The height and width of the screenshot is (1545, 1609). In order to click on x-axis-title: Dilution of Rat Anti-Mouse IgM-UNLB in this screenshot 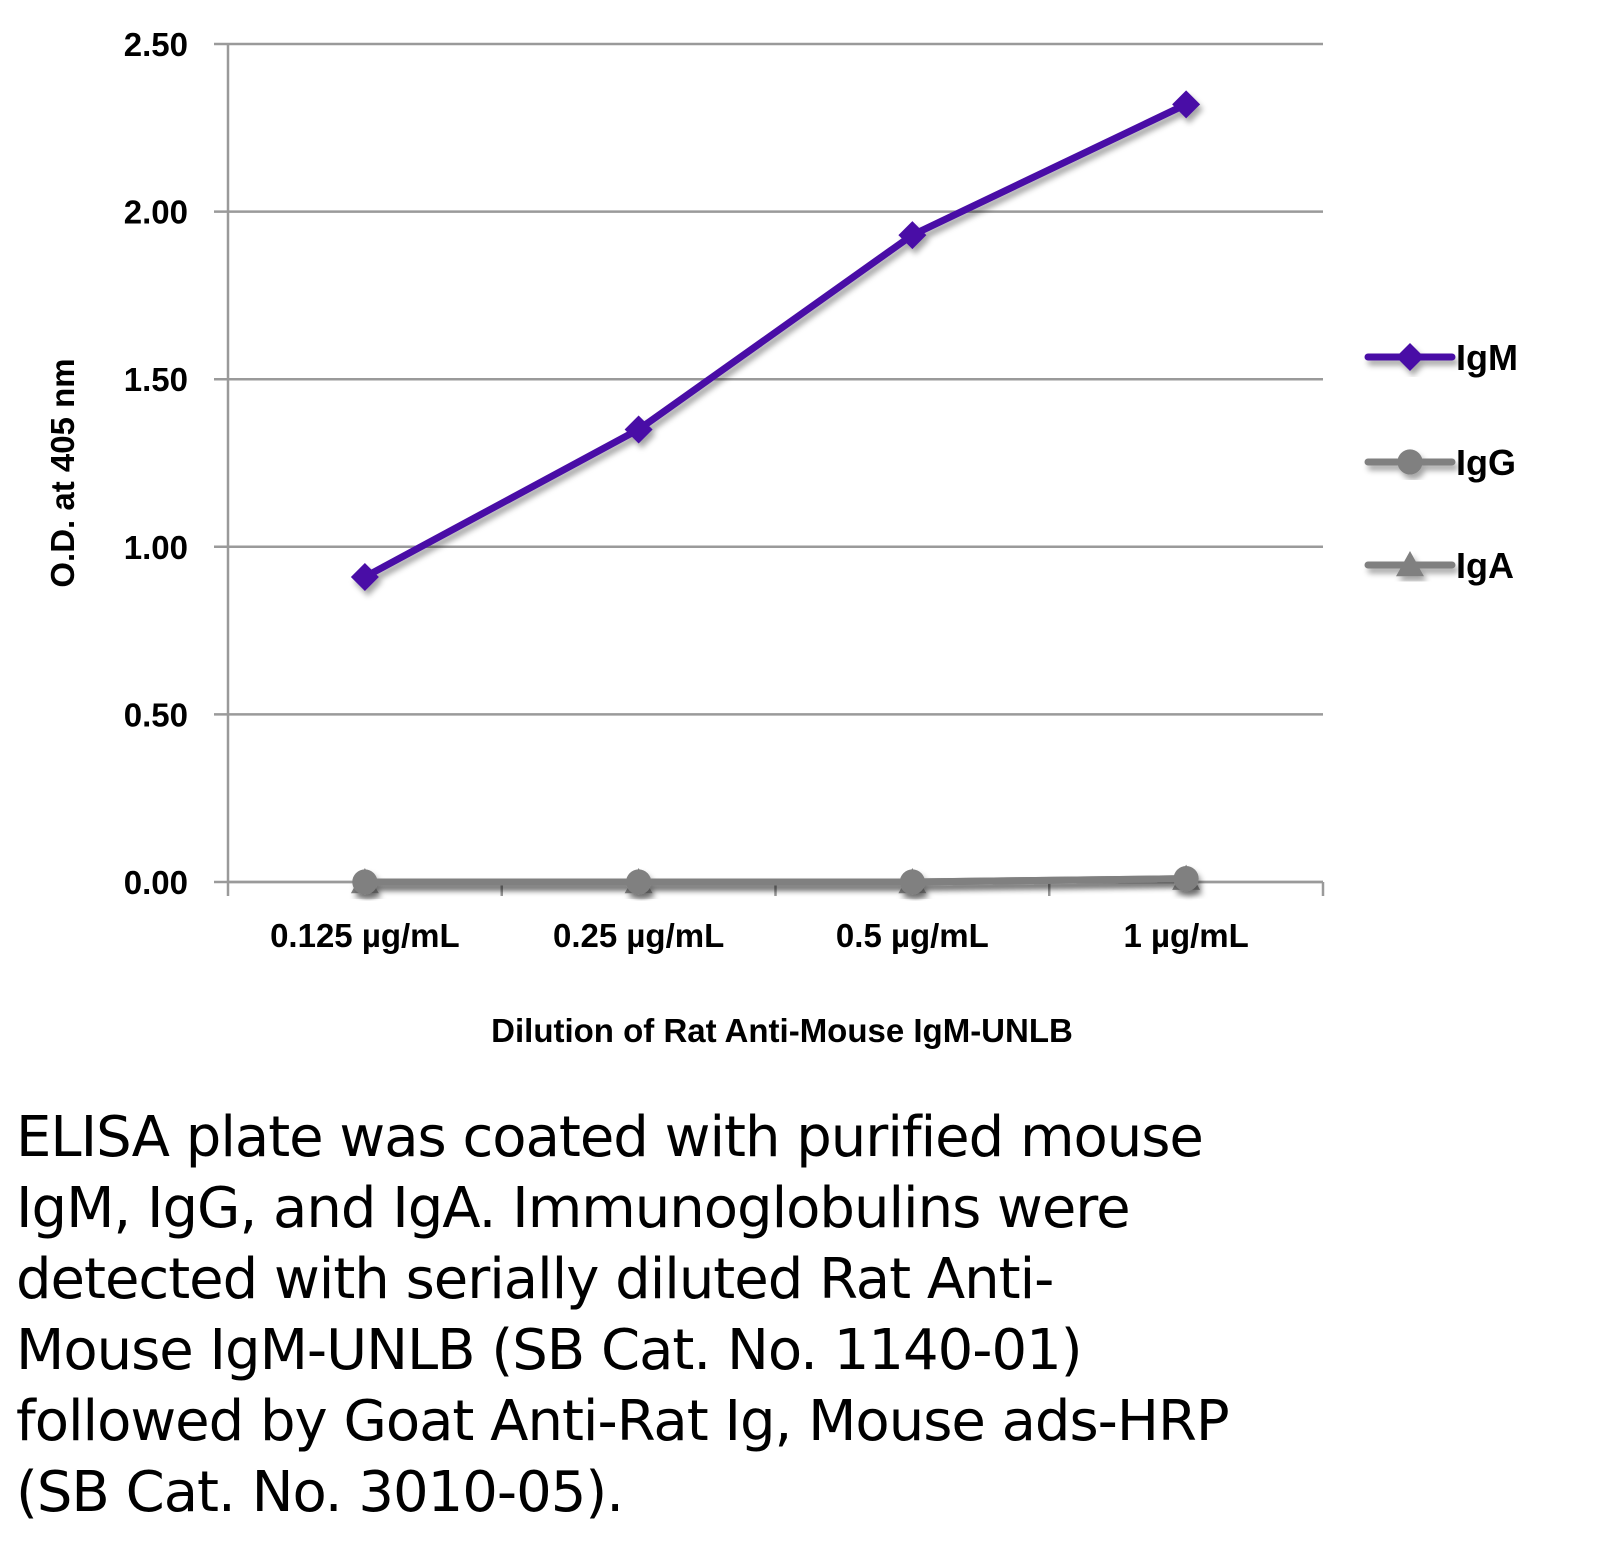, I will do `click(782, 1030)`.